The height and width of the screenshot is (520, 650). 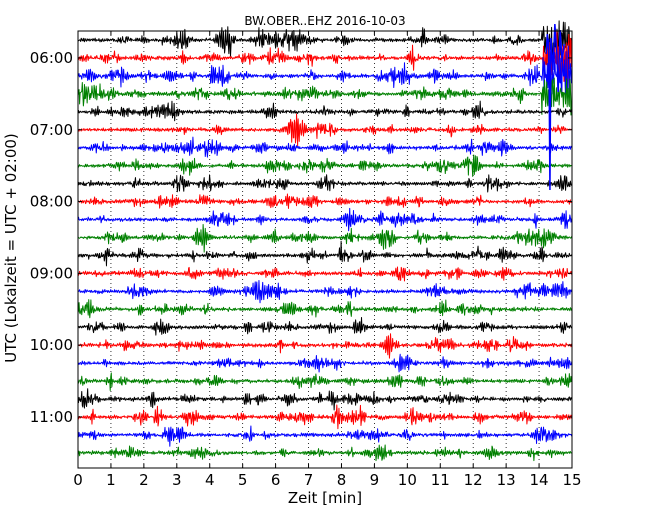 What do you see at coordinates (571, 480) in the screenshot?
I see `x-tick-label: 15` at bounding box center [571, 480].